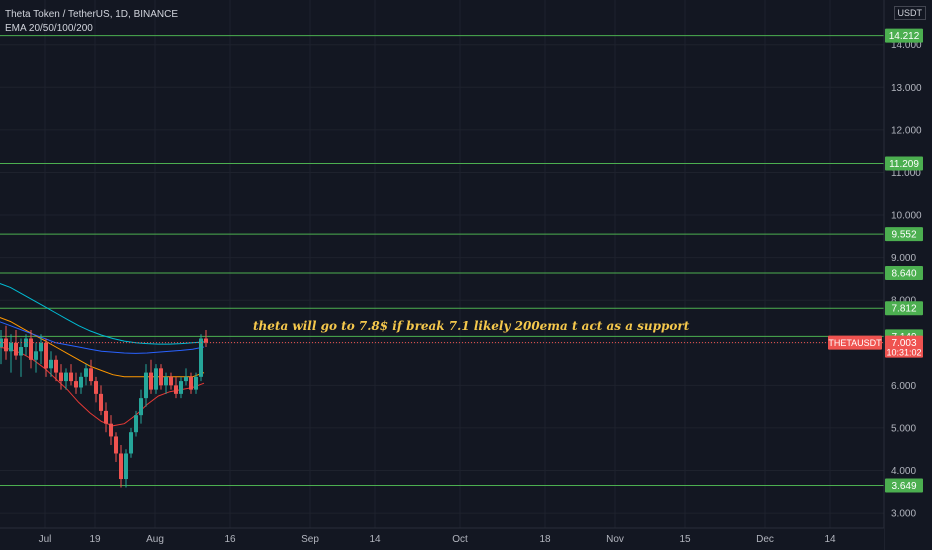 The width and height of the screenshot is (932, 550). I want to click on last-price-tag, so click(904, 346).